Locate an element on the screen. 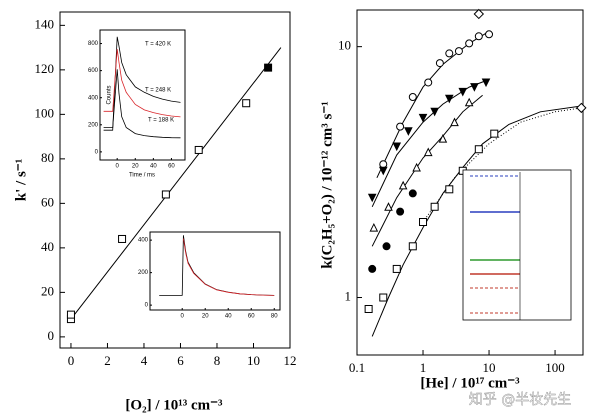  x-tick-label: 80 is located at coordinates (274, 317).